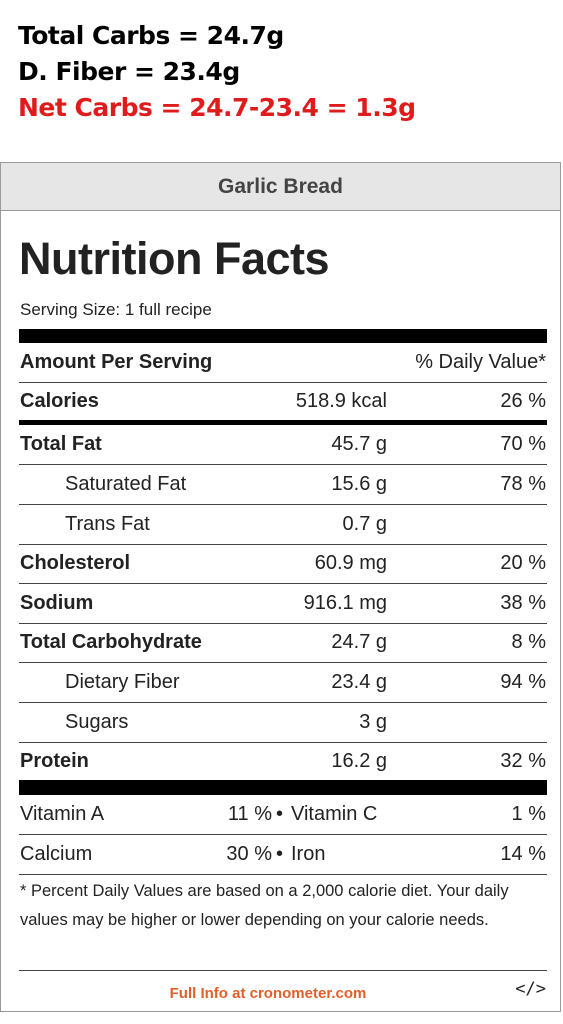  I want to click on nutrient-amount: 24.7 g, so click(359, 642).